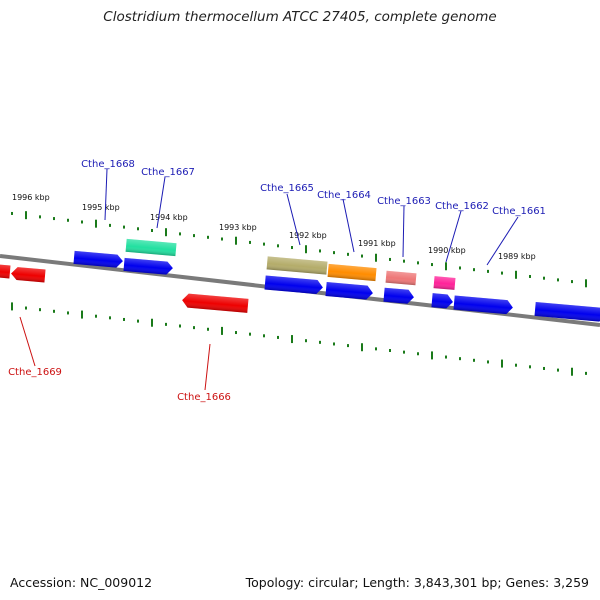 The height and width of the screenshot is (600, 600). Describe the element at coordinates (204, 397) in the screenshot. I see `gene-label-cthe-1666: Cthe_1666` at that location.